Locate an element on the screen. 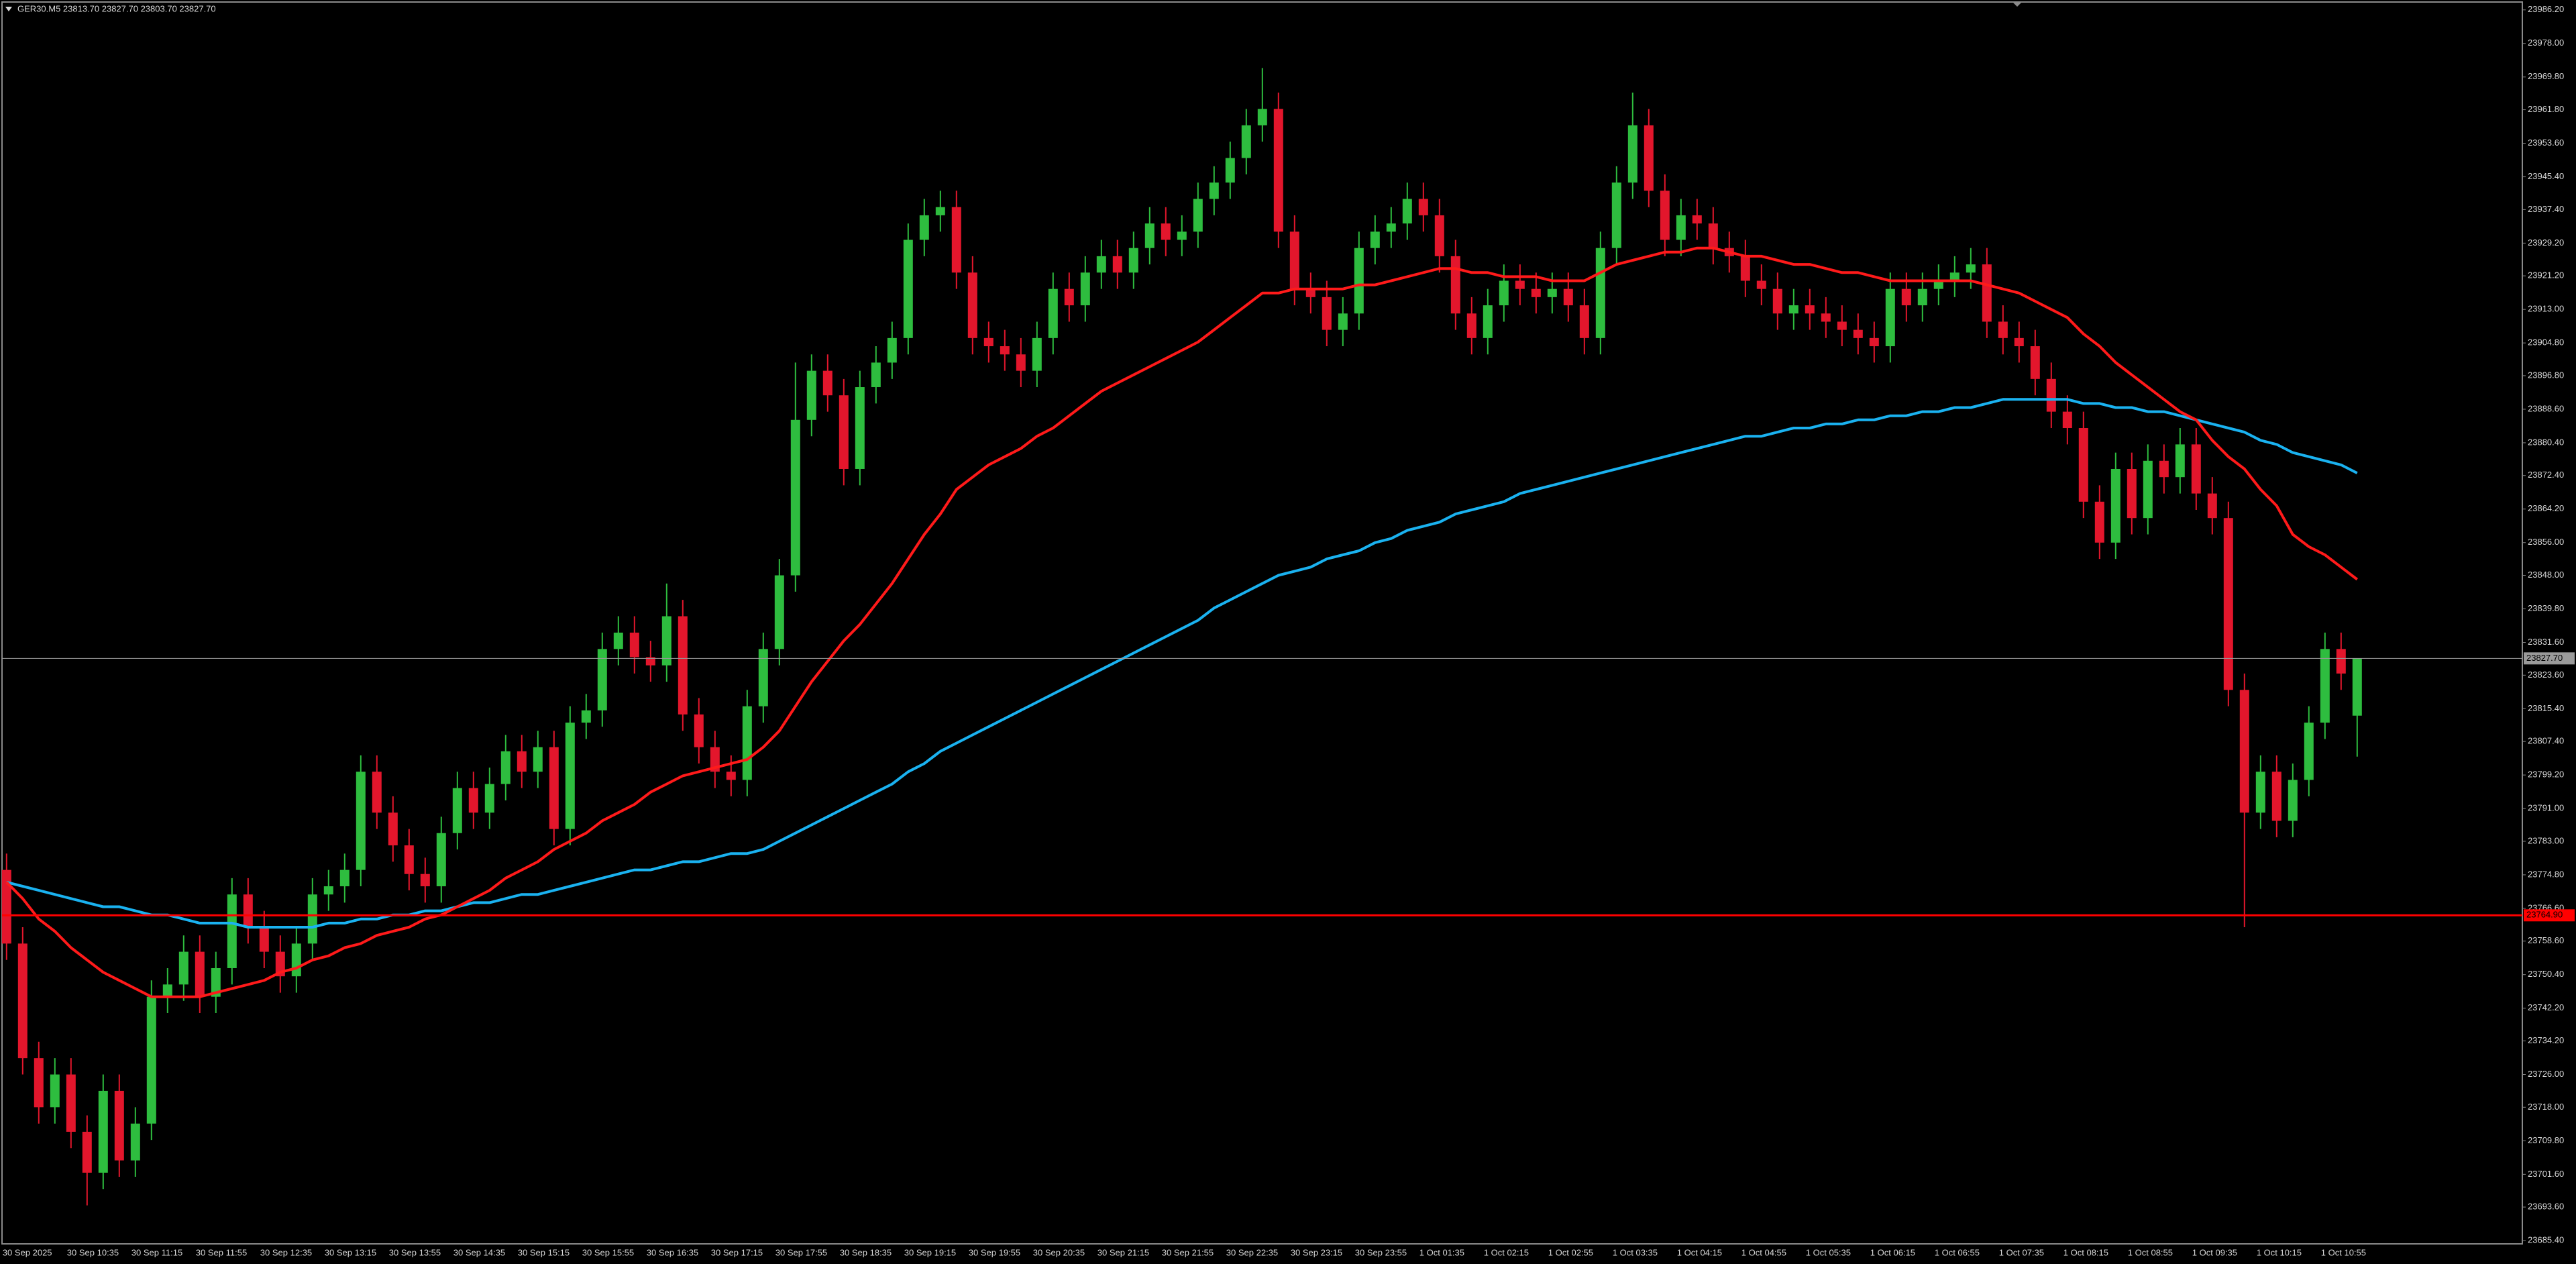  y-tick-label: 23750.40 is located at coordinates (2546, 974).